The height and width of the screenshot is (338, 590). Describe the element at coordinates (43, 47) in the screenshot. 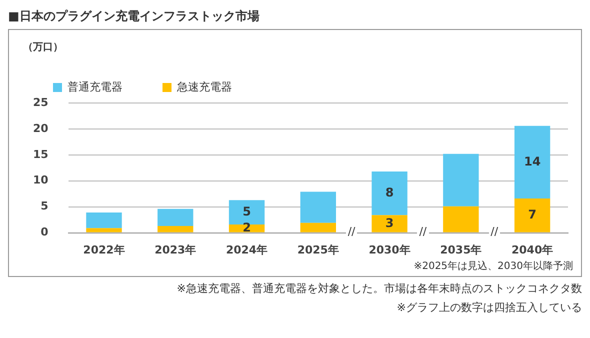

I see `y-axis-title: （万口）` at that location.